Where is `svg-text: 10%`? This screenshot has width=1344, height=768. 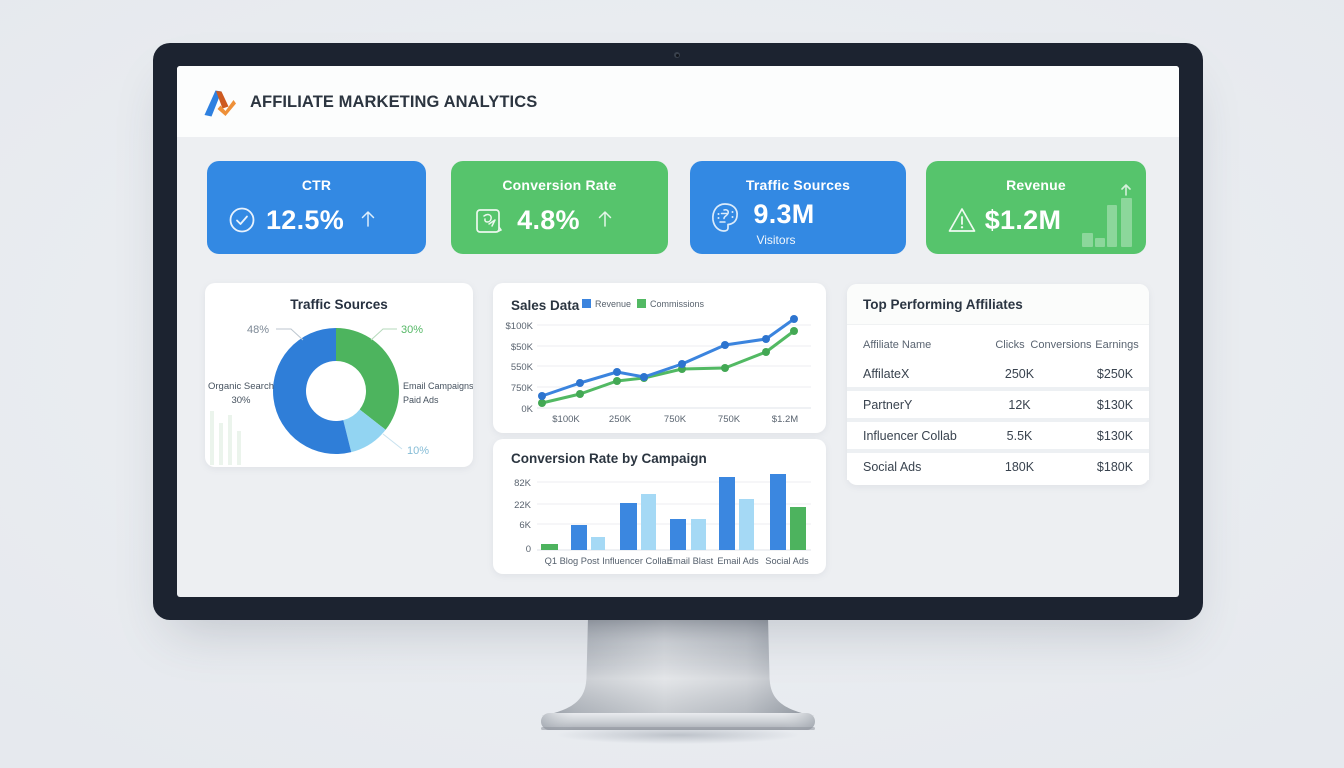 svg-text: 10% is located at coordinates (418, 451).